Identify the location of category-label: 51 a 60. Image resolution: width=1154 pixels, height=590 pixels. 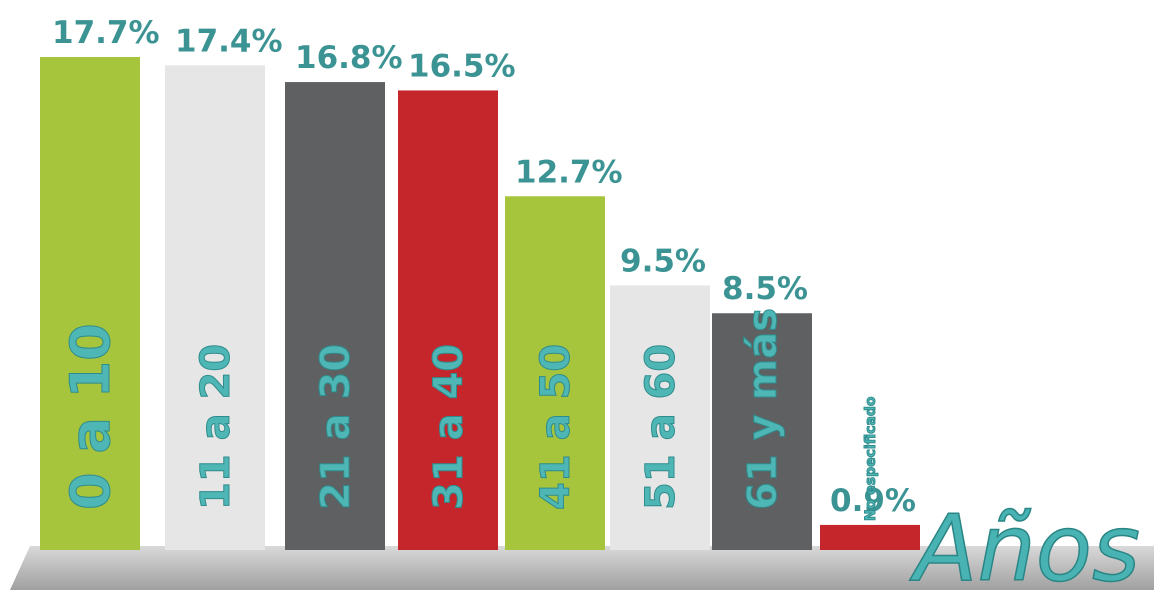
(661, 427).